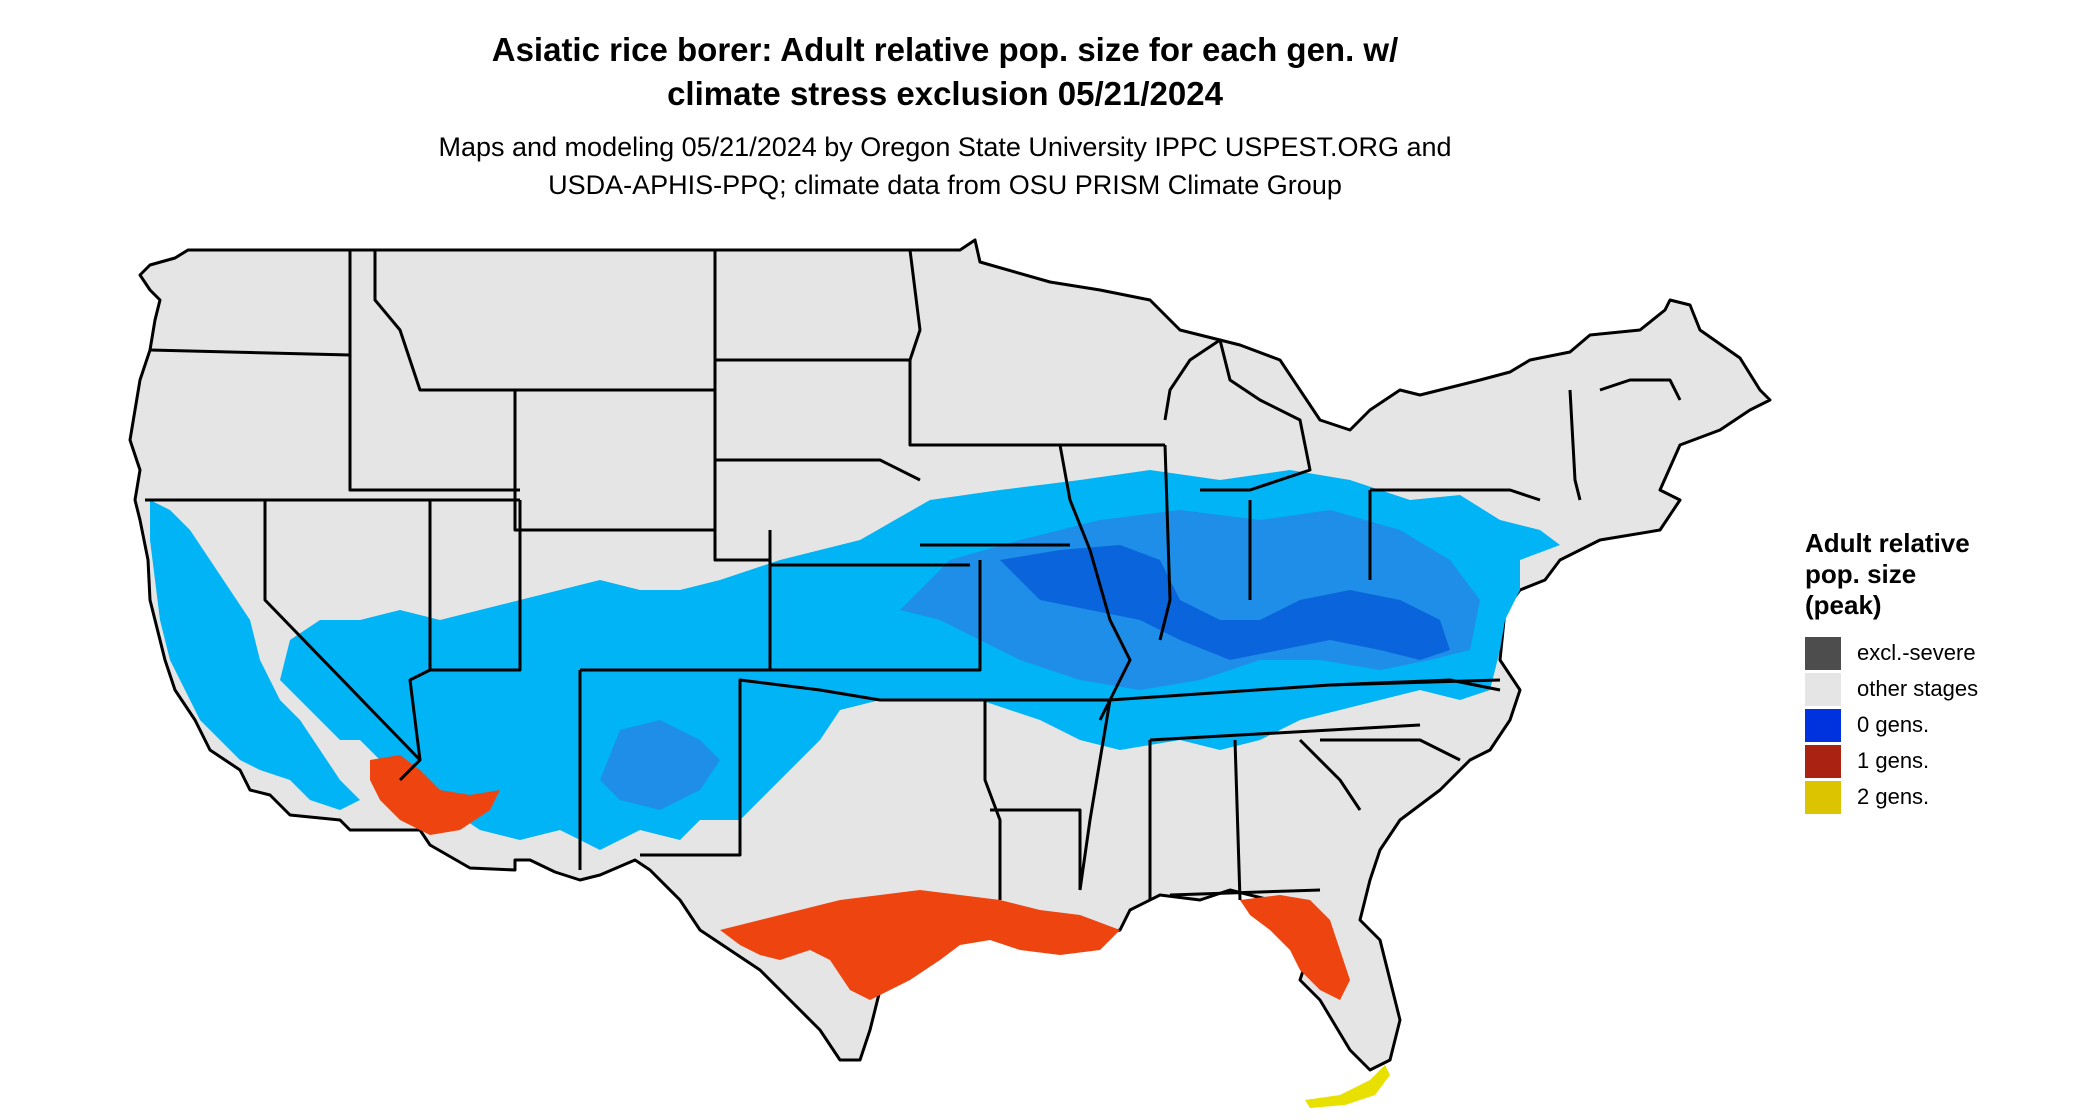 The width and height of the screenshot is (2100, 1120). What do you see at coordinates (1843, 605) in the screenshot?
I see `legend-title-line-3: (peak)` at bounding box center [1843, 605].